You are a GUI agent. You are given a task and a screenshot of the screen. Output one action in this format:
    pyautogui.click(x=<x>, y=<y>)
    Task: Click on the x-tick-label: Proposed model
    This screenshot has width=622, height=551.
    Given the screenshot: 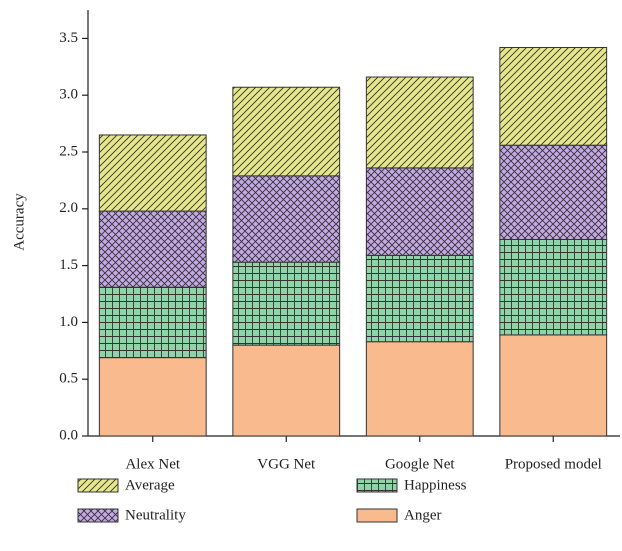 What is the action you would take?
    pyautogui.click(x=553, y=464)
    